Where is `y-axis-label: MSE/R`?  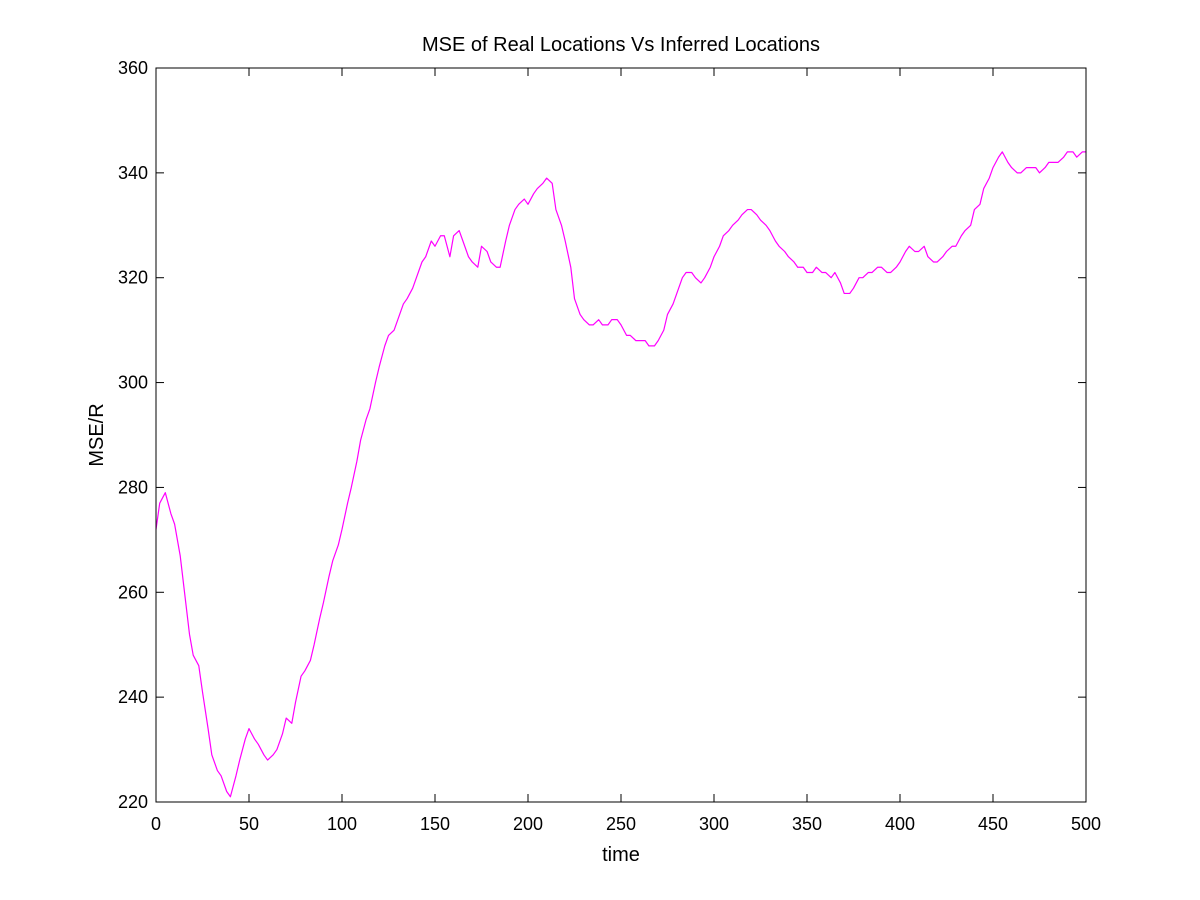 y-axis-label: MSE/R is located at coordinates (97, 434).